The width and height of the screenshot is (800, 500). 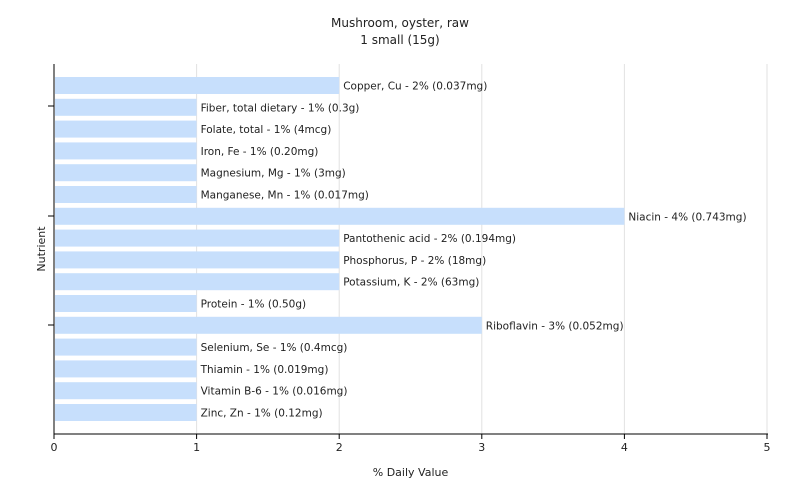 What do you see at coordinates (54, 447) in the screenshot?
I see `x-tick-label: 0` at bounding box center [54, 447].